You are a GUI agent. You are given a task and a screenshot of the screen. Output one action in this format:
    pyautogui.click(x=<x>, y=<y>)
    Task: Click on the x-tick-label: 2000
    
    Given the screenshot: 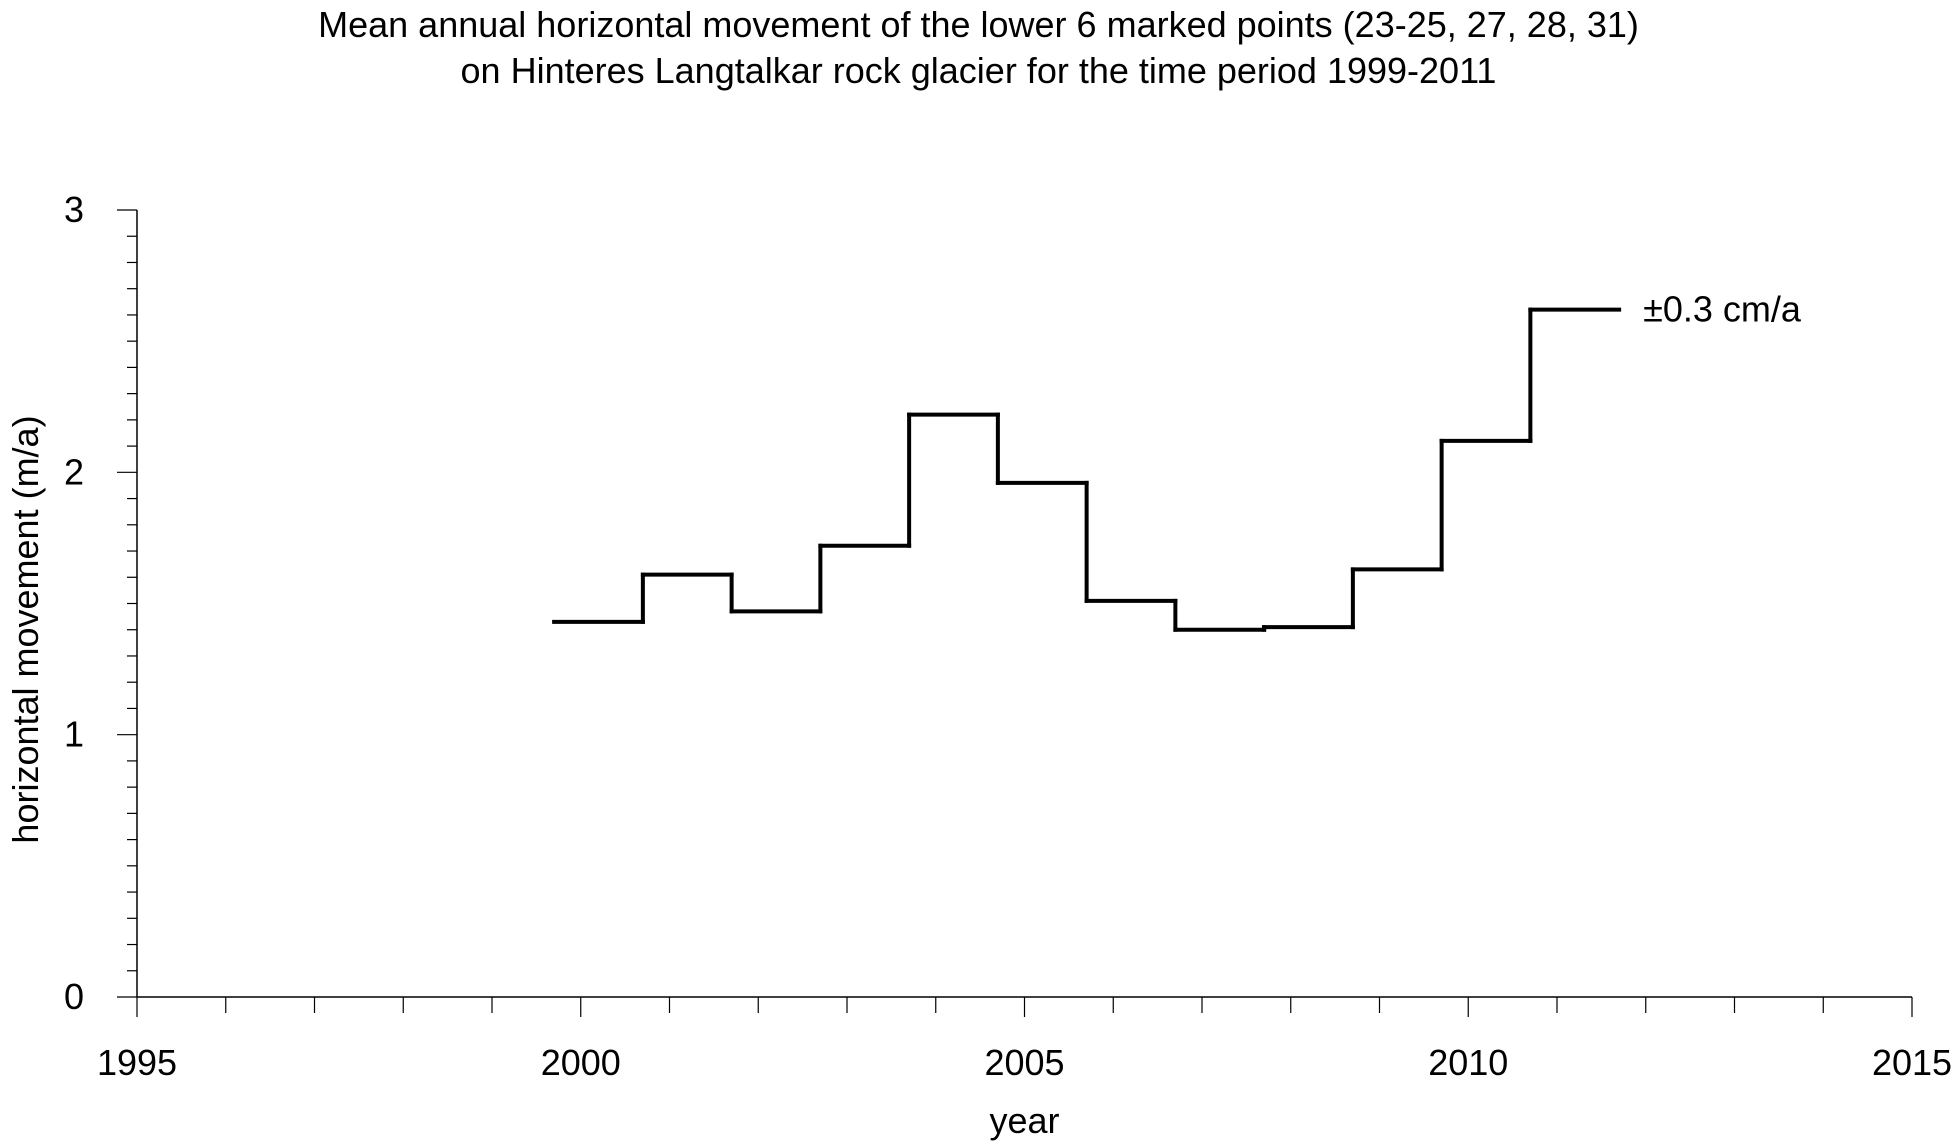 What is the action you would take?
    pyautogui.click(x=581, y=1062)
    